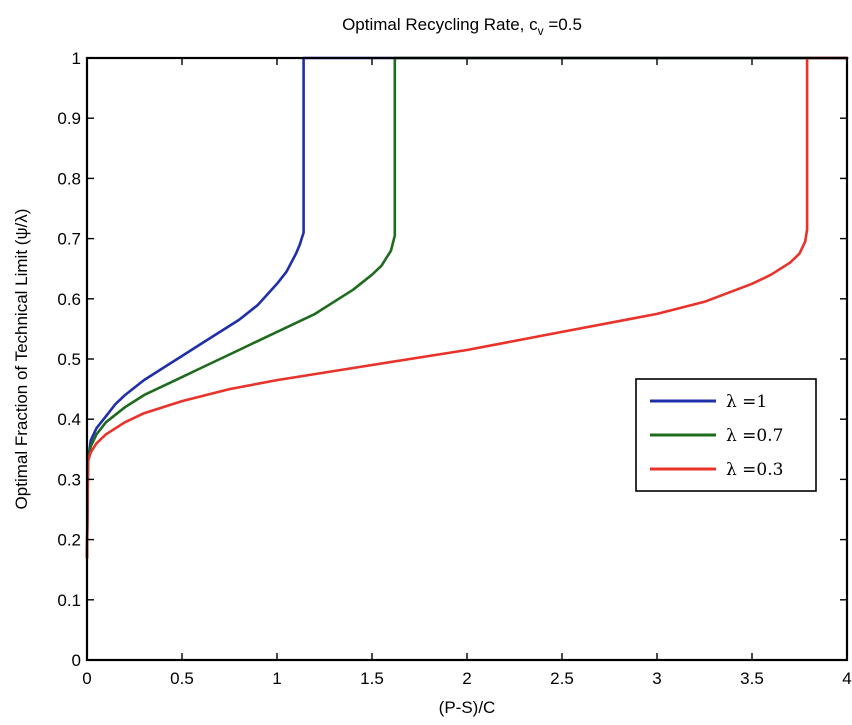 Image resolution: width=852 pixels, height=725 pixels. Describe the element at coordinates (69, 299) in the screenshot. I see `y-tick-label: 0.6` at that location.